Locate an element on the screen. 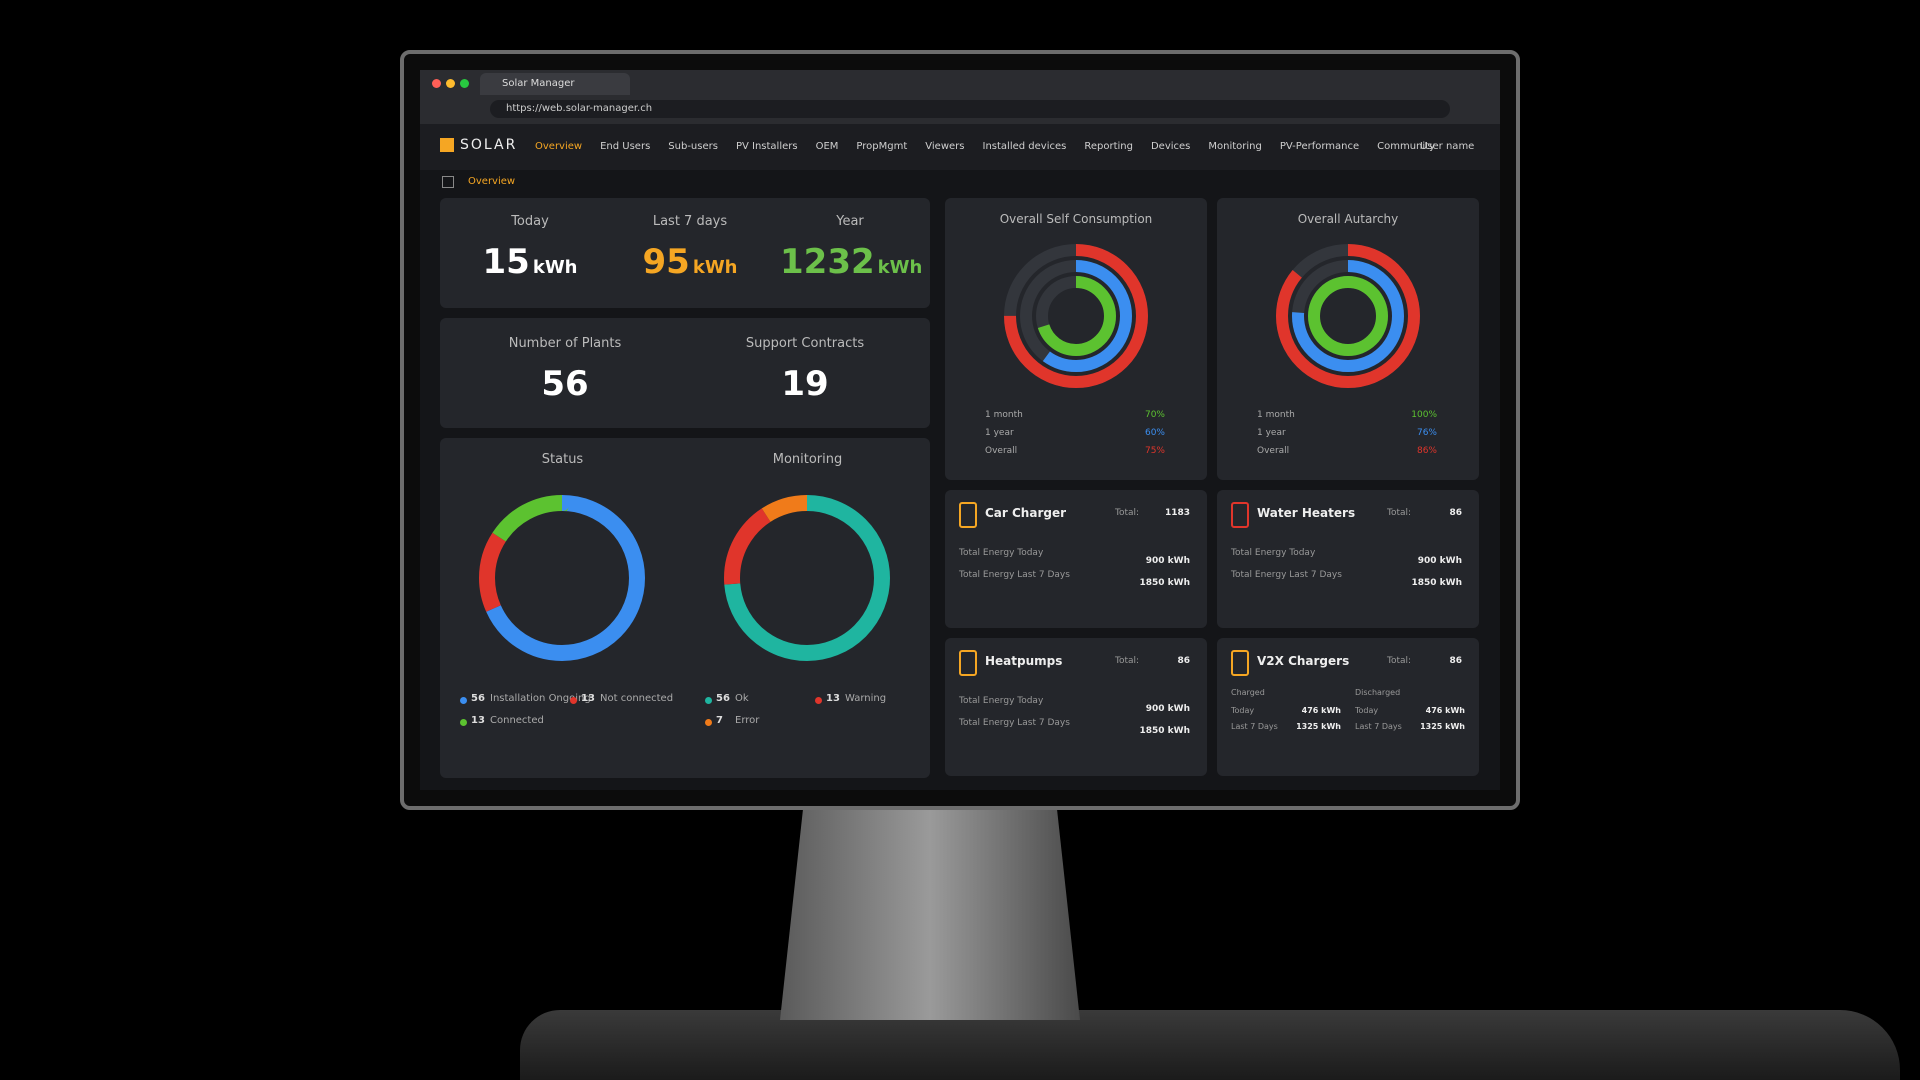 This screenshot has height=1080, width=1920. total-value: 86 is located at coordinates (1455, 661).